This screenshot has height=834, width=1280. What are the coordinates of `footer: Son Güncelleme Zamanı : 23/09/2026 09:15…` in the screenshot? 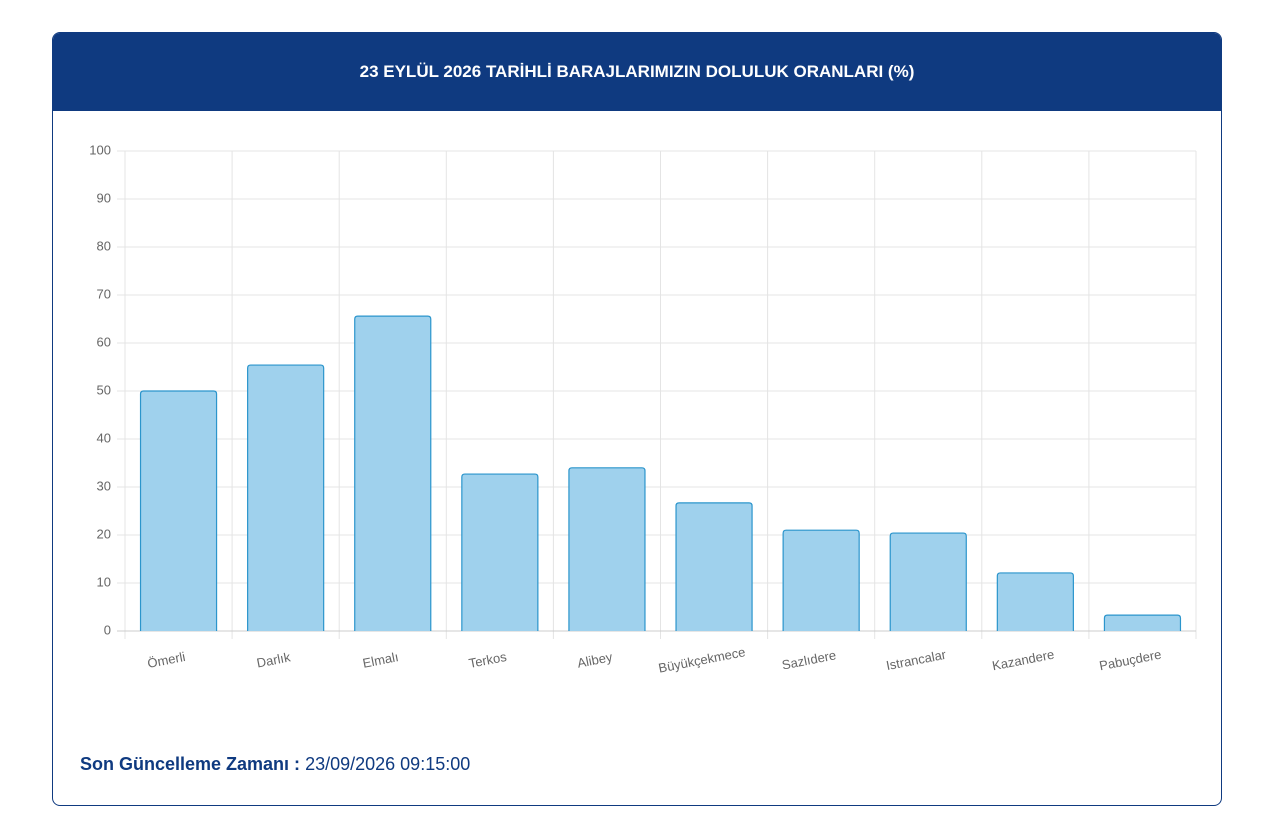 It's located at (275, 764).